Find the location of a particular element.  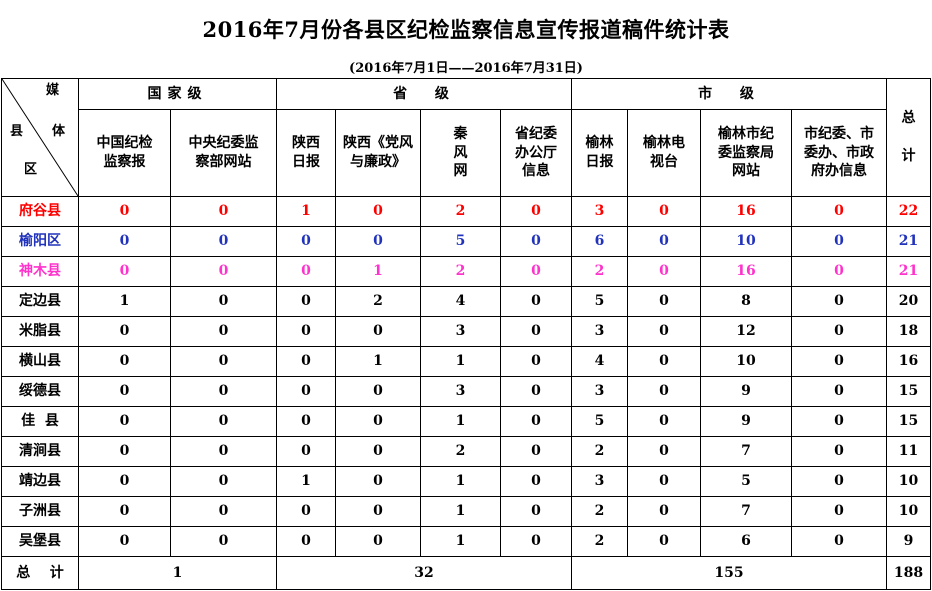

group-national: 国家级 is located at coordinates (177, 94).